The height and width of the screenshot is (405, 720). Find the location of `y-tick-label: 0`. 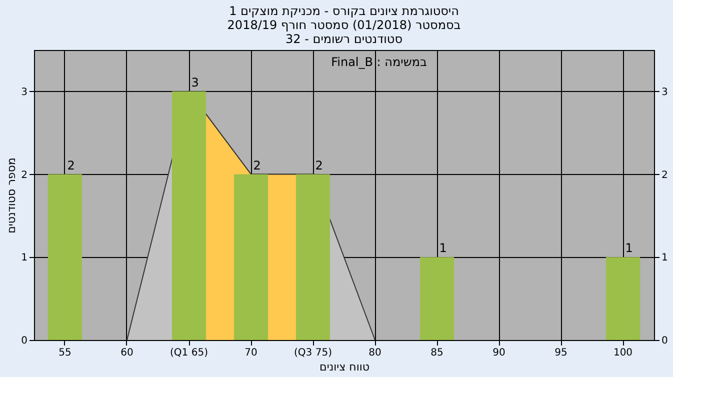

y-tick-label: 0 is located at coordinates (24, 341).